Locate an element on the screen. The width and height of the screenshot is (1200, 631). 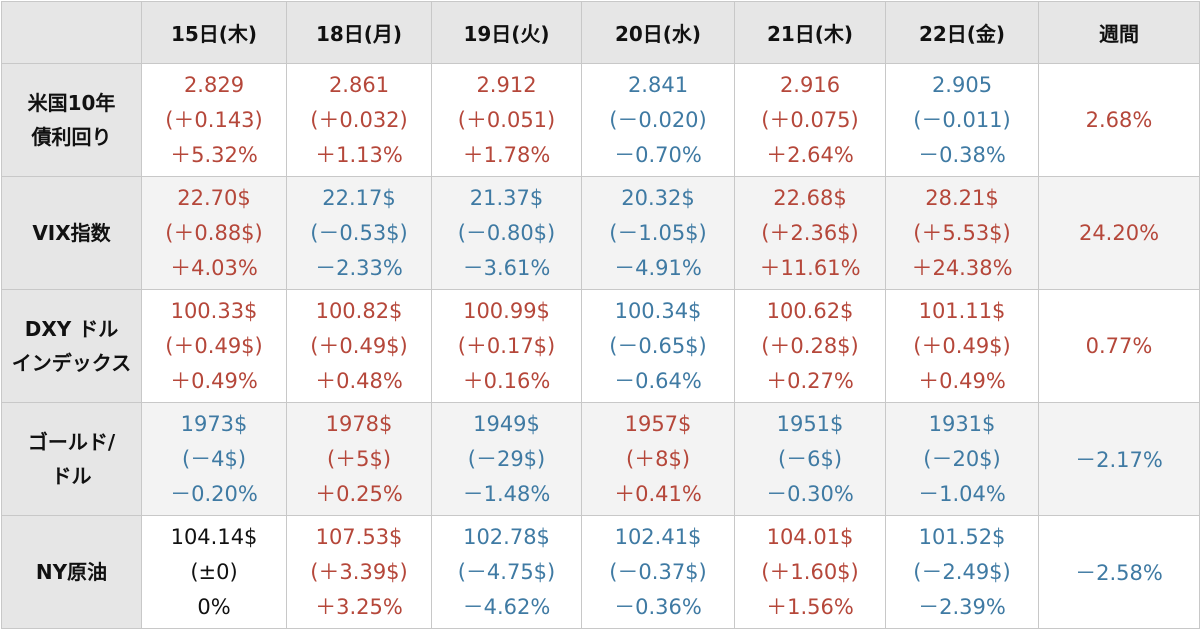
data-cell: 2.912 (＋0.051) ＋1.78% is located at coordinates (506, 120).